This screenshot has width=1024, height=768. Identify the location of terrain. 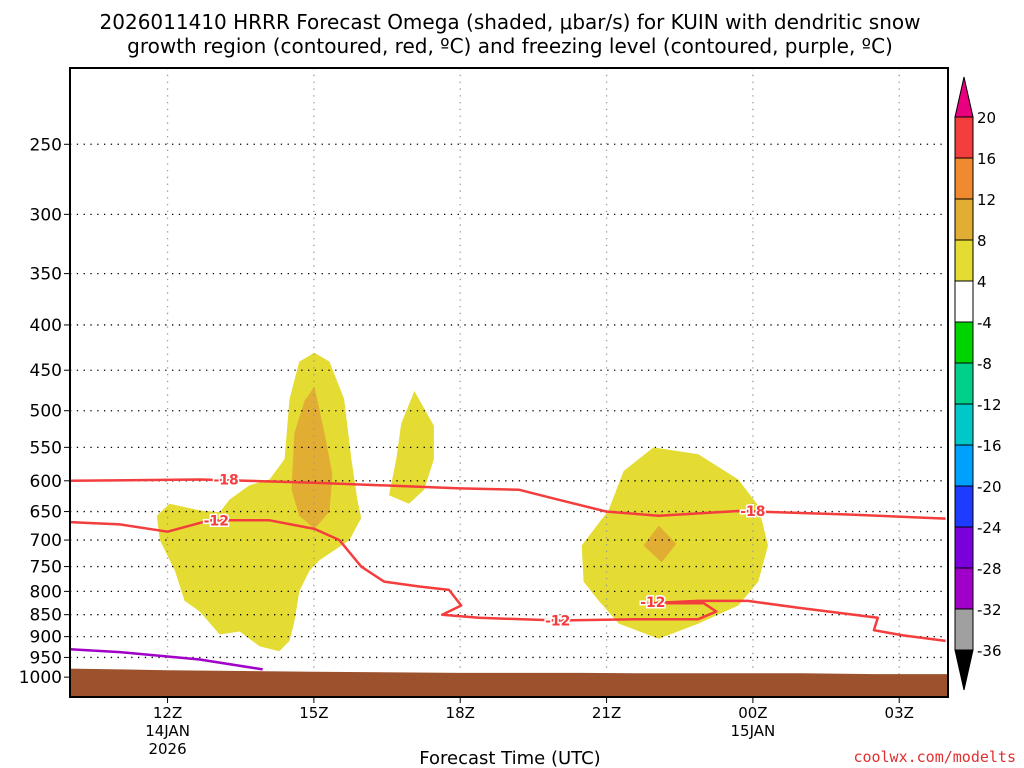
(509, 682).